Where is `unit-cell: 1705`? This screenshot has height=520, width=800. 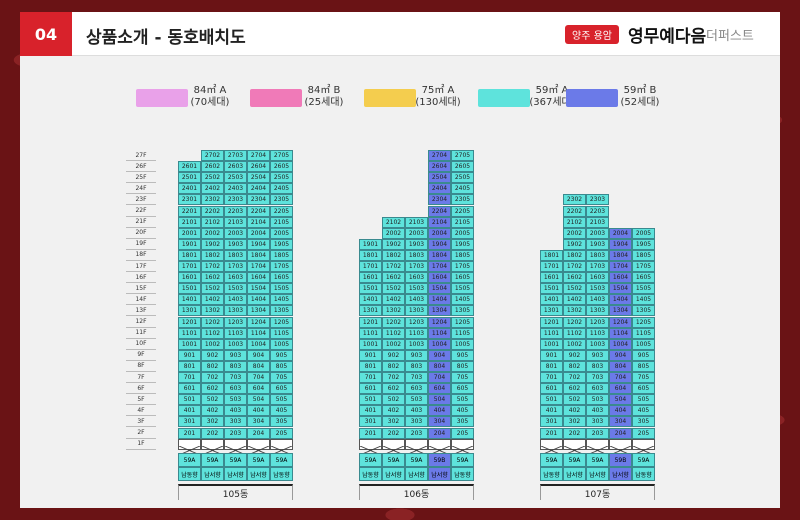 unit-cell: 1705 is located at coordinates (643, 266).